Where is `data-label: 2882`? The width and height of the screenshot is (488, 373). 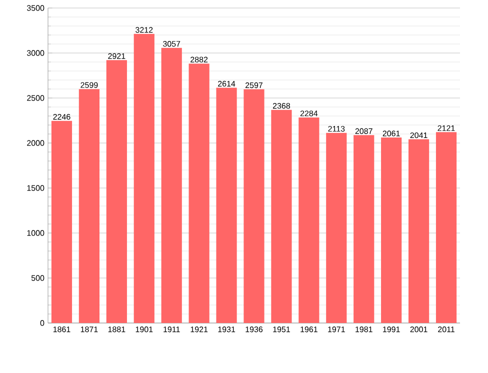
data-label: 2882 is located at coordinates (199, 59).